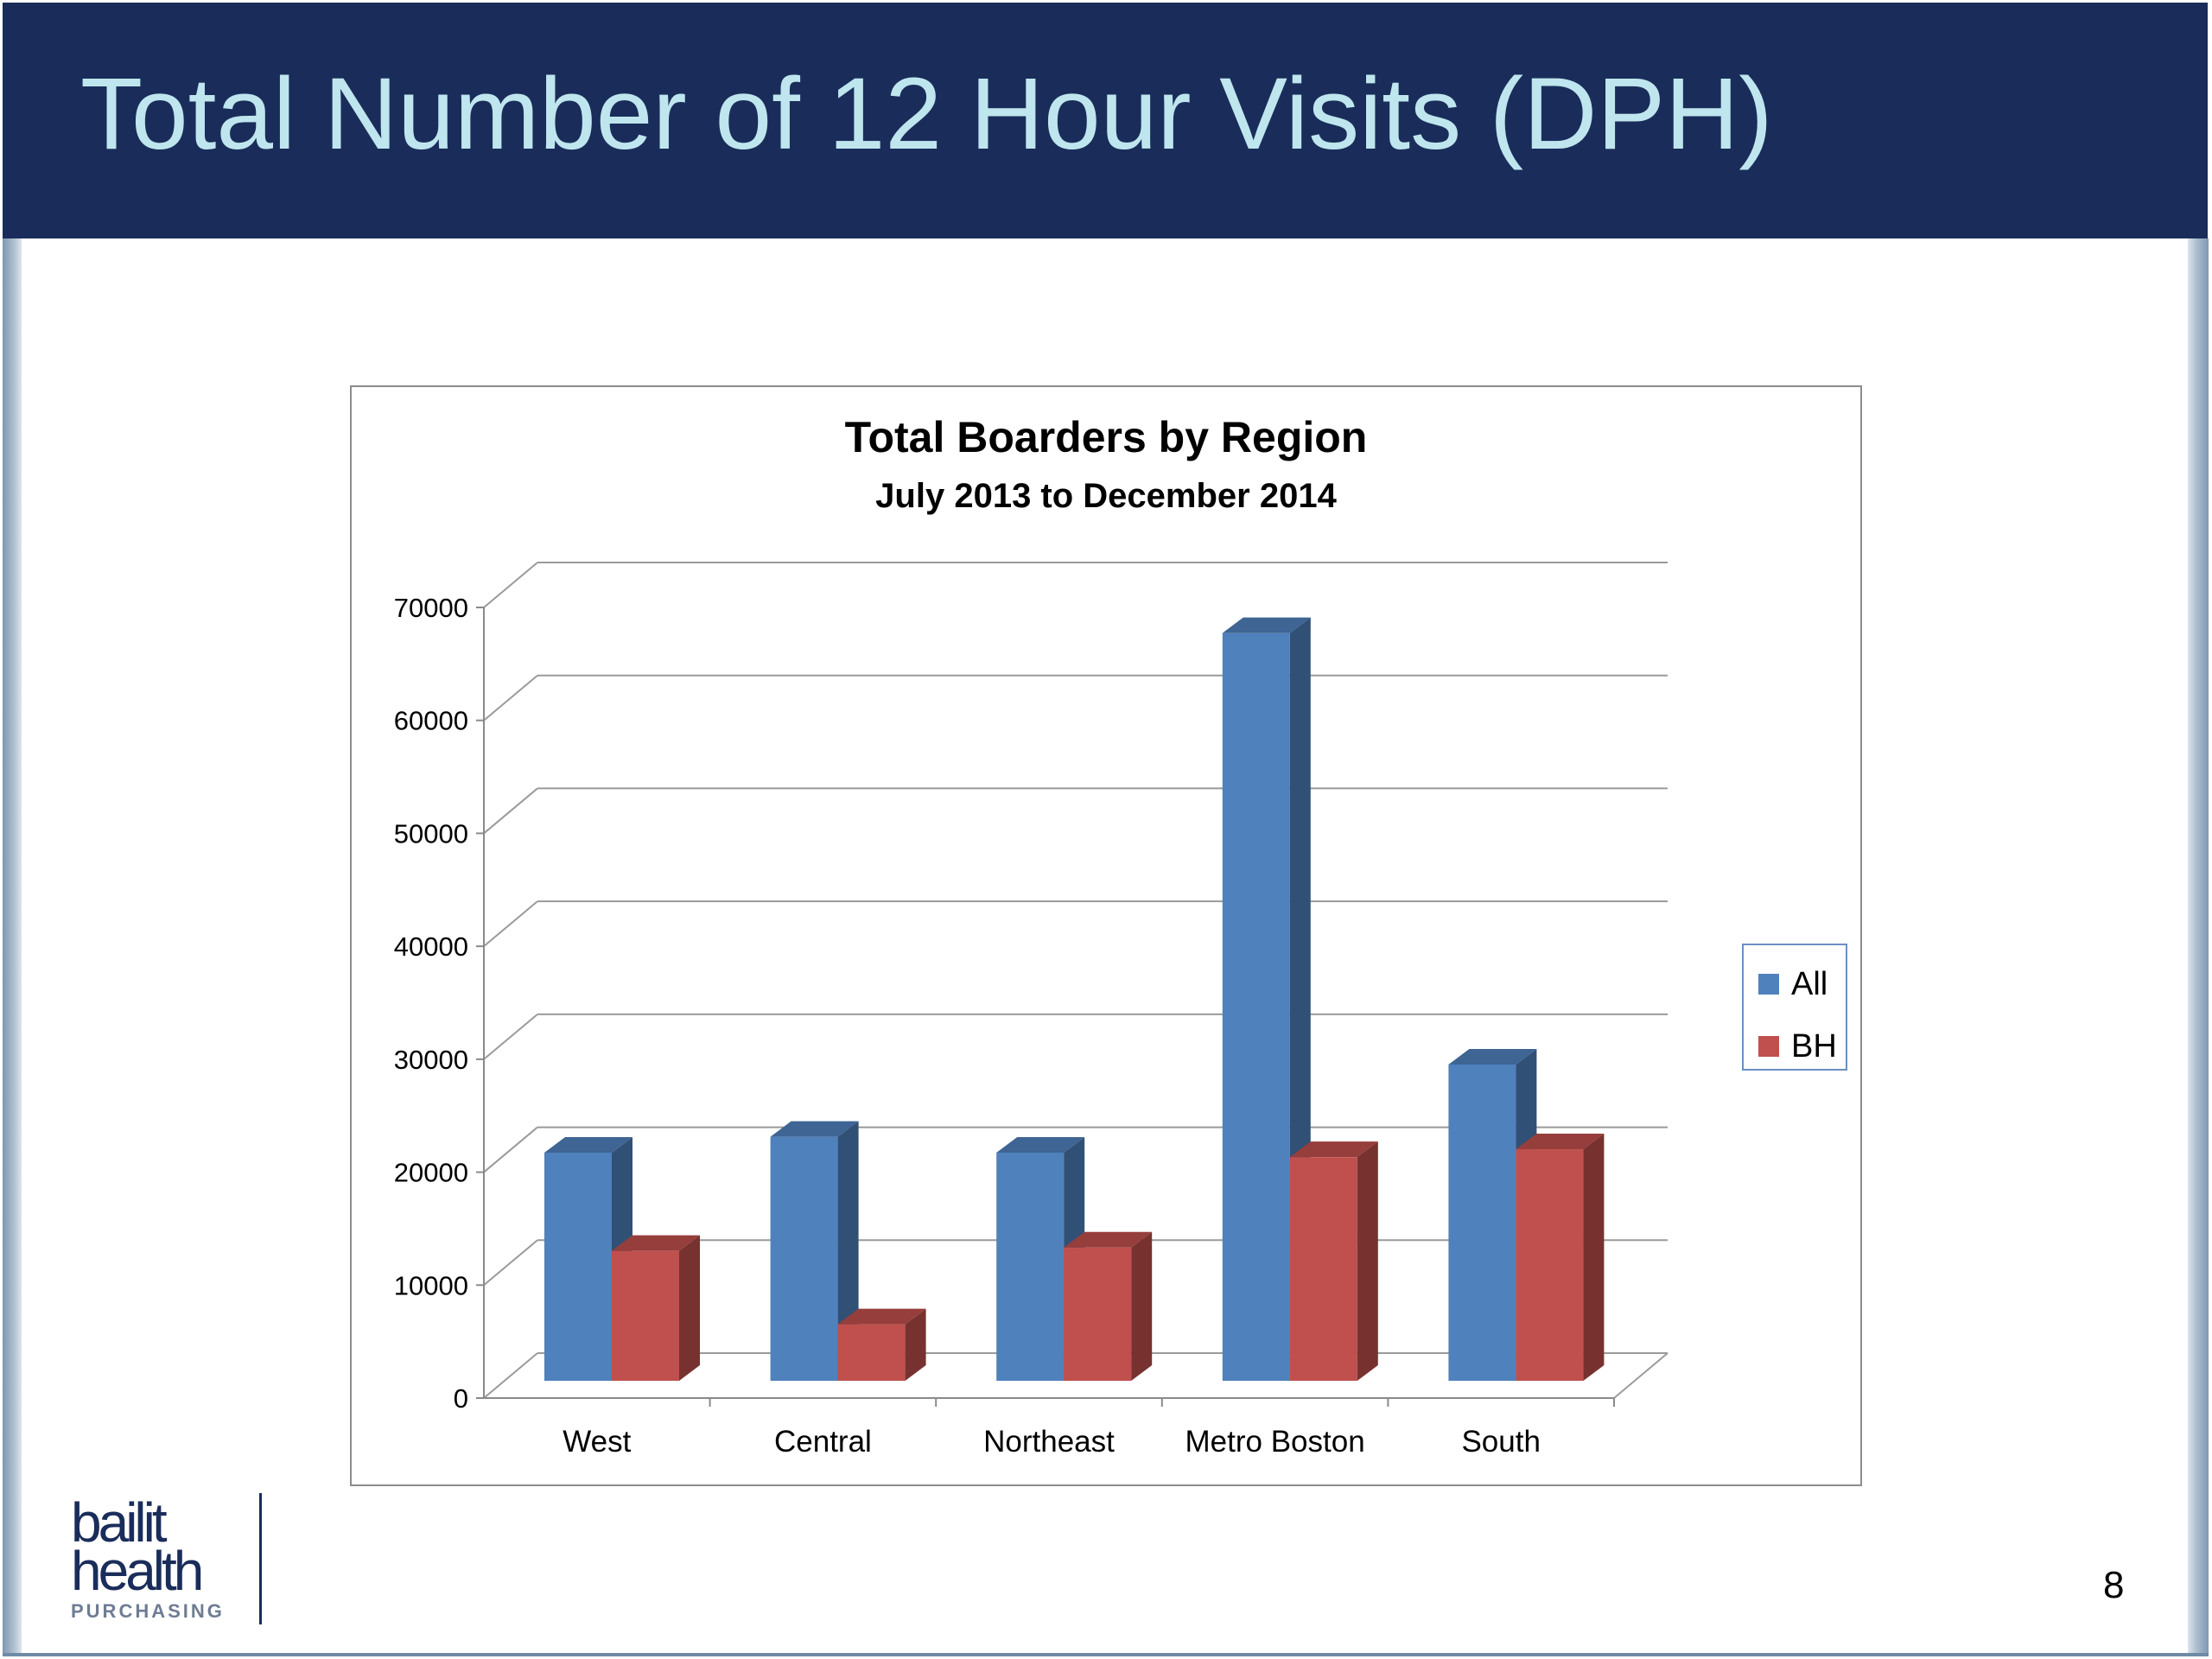 This screenshot has width=2212, height=1659. I want to click on y-tick-label: 60000, so click(431, 721).